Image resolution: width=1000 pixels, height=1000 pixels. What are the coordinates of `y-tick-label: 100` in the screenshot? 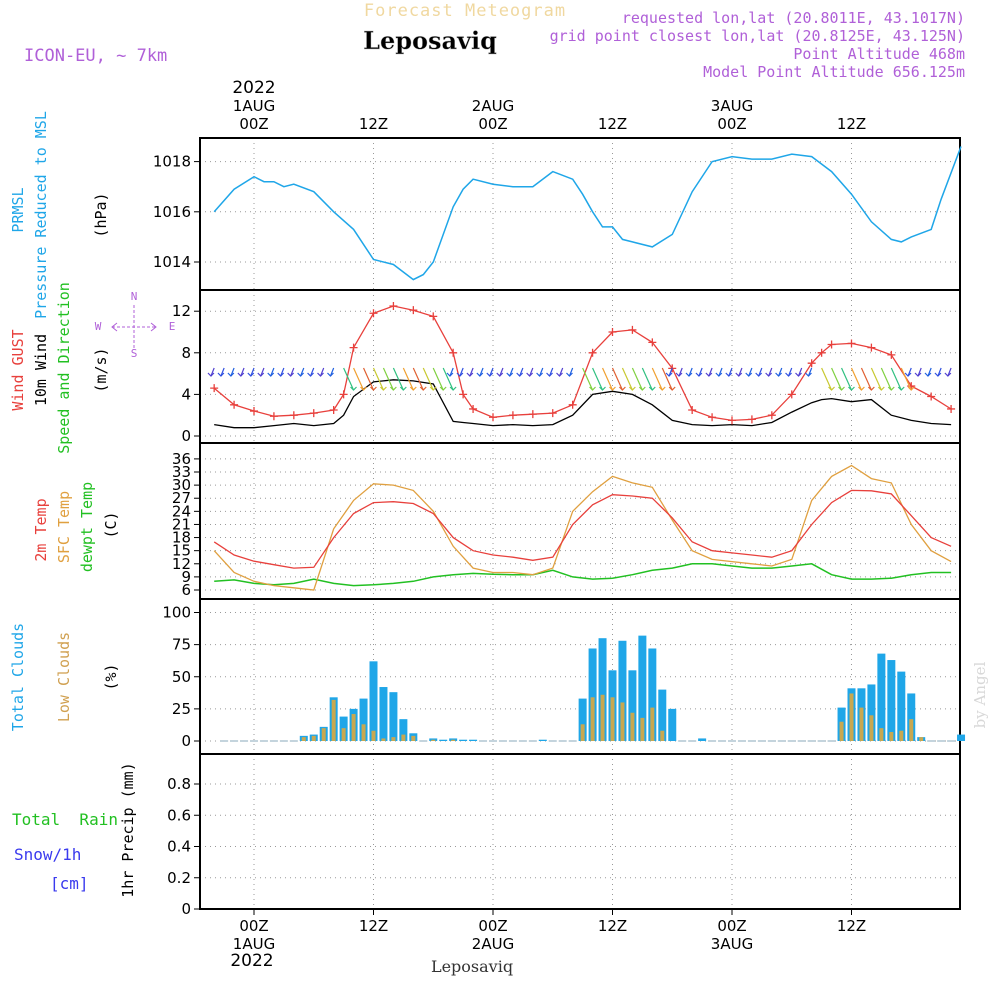 It's located at (176, 613).